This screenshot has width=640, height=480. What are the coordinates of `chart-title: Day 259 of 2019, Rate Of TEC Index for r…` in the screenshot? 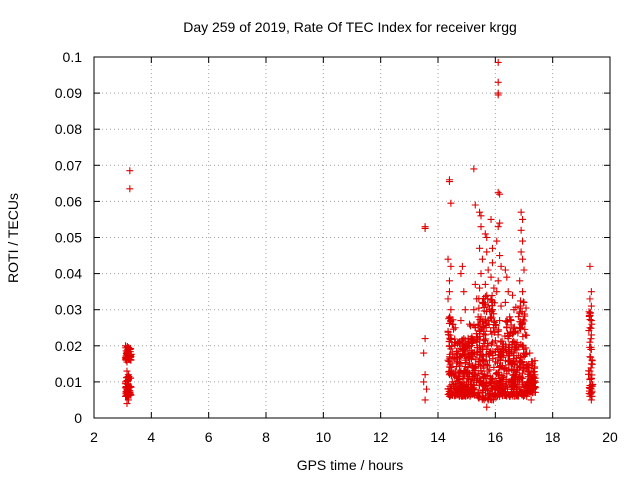 It's located at (350, 27).